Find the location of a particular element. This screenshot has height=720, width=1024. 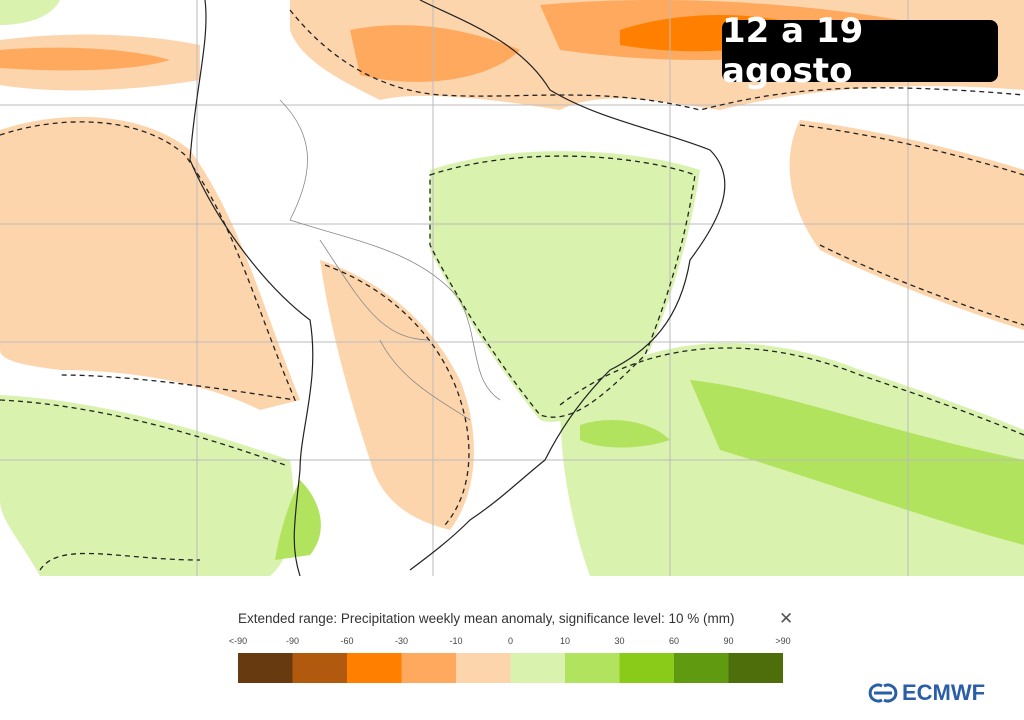

legend-label: <-90 is located at coordinates (238, 641).